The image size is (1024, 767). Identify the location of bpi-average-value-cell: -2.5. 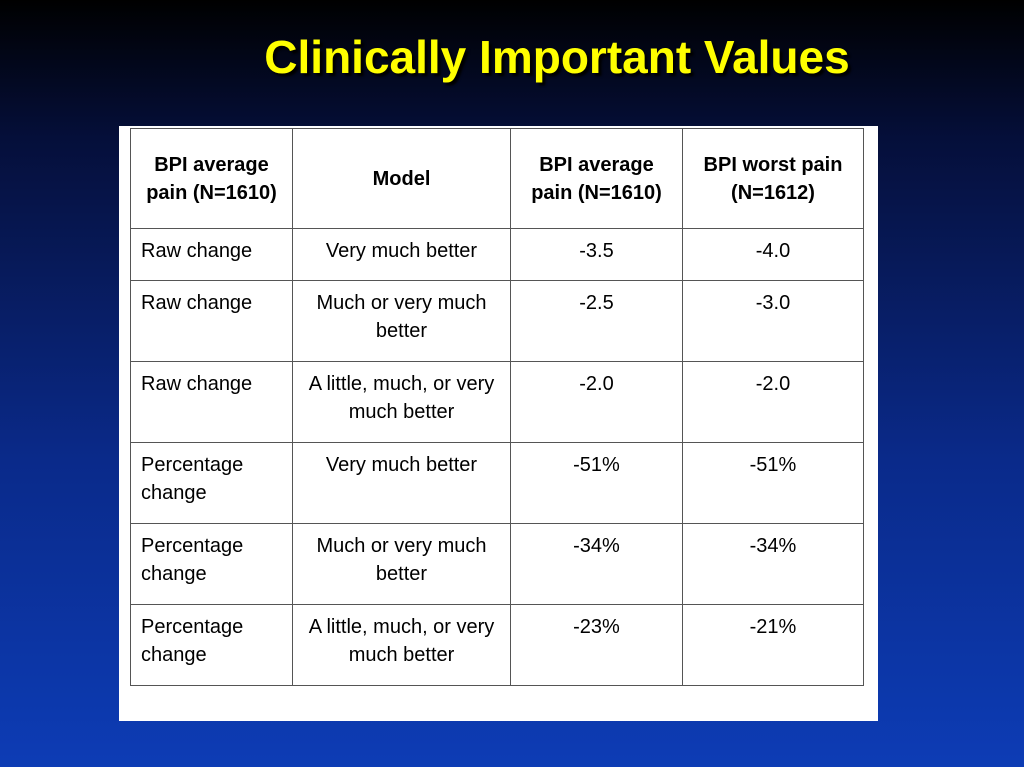
(596, 321).